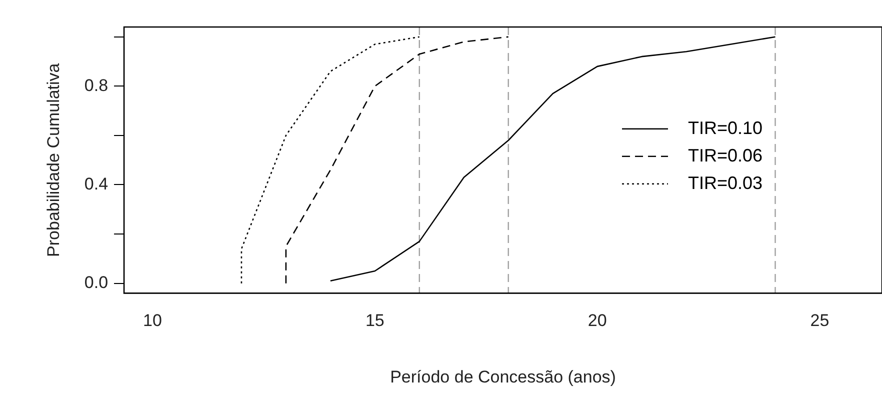 The width and height of the screenshot is (882, 412). What do you see at coordinates (725, 182) in the screenshot?
I see `legend-label: TIR=0.03` at bounding box center [725, 182].